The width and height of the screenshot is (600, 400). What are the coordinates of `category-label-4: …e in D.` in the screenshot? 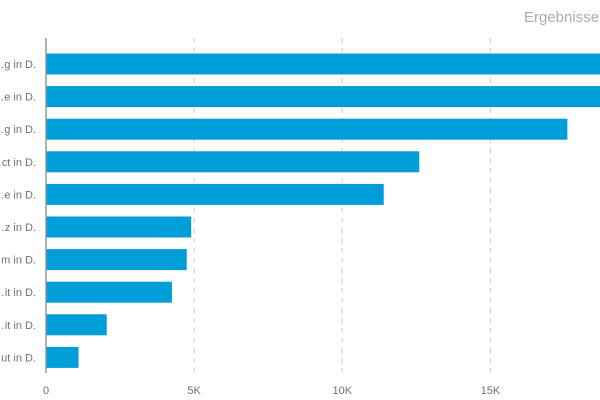 It's located at (18, 195).